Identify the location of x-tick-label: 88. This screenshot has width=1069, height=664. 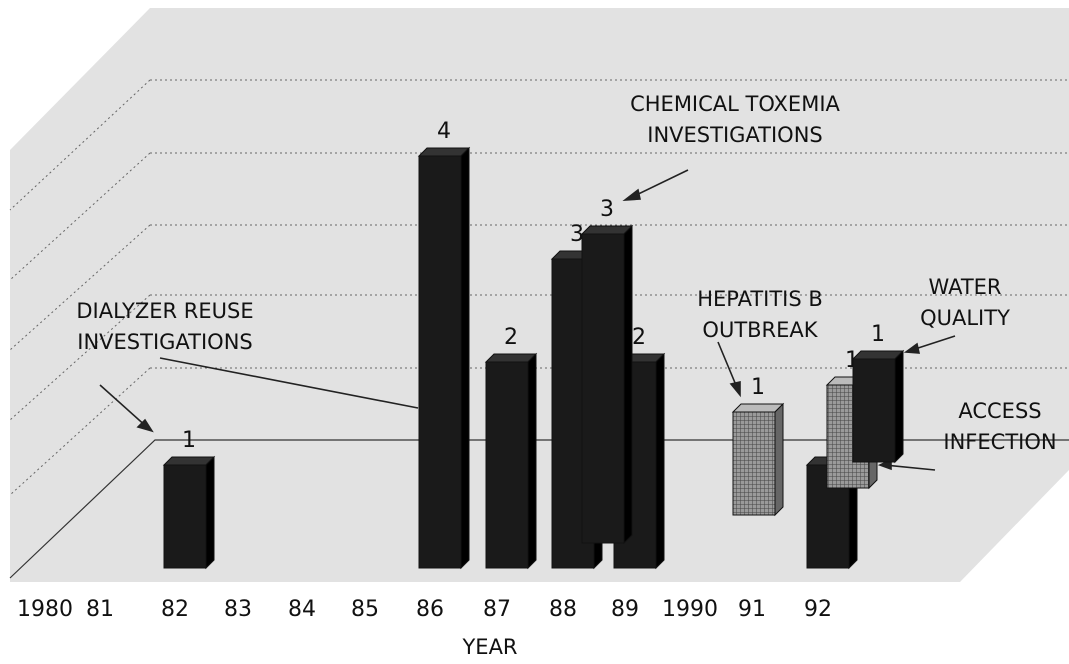
(563, 609).